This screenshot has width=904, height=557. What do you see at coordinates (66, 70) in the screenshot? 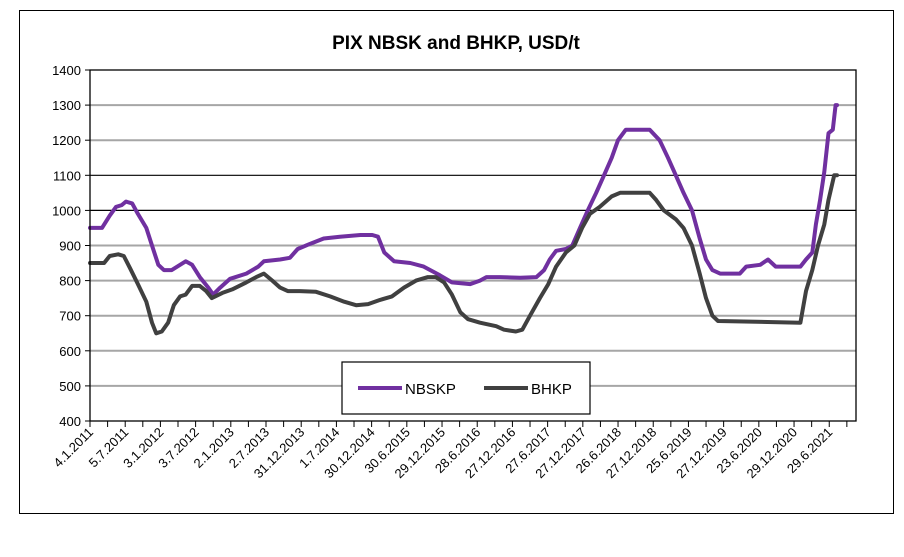
I see `y-tick-label: 1400` at bounding box center [66, 70].